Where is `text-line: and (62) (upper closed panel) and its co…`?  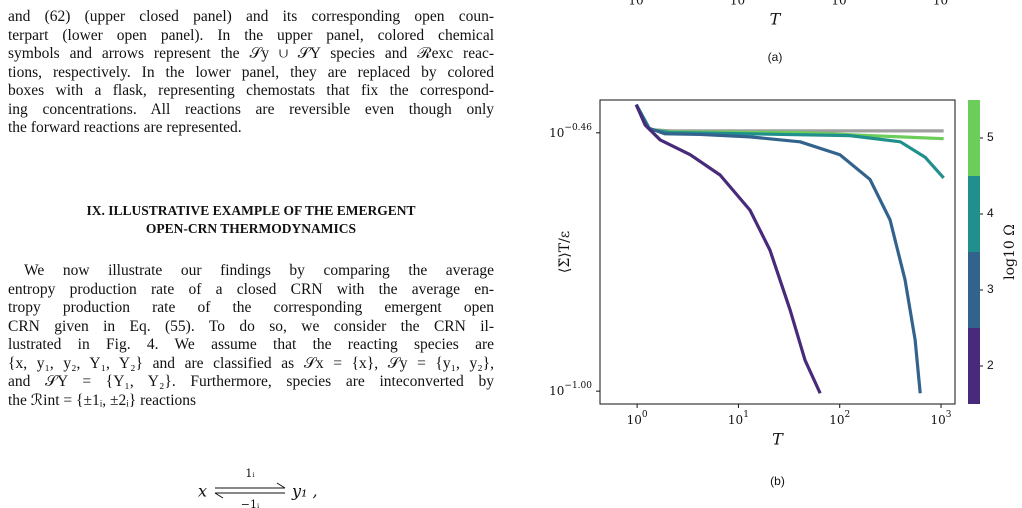
text-line: and (62) (upper closed panel) and its co… is located at coordinates (251, 16).